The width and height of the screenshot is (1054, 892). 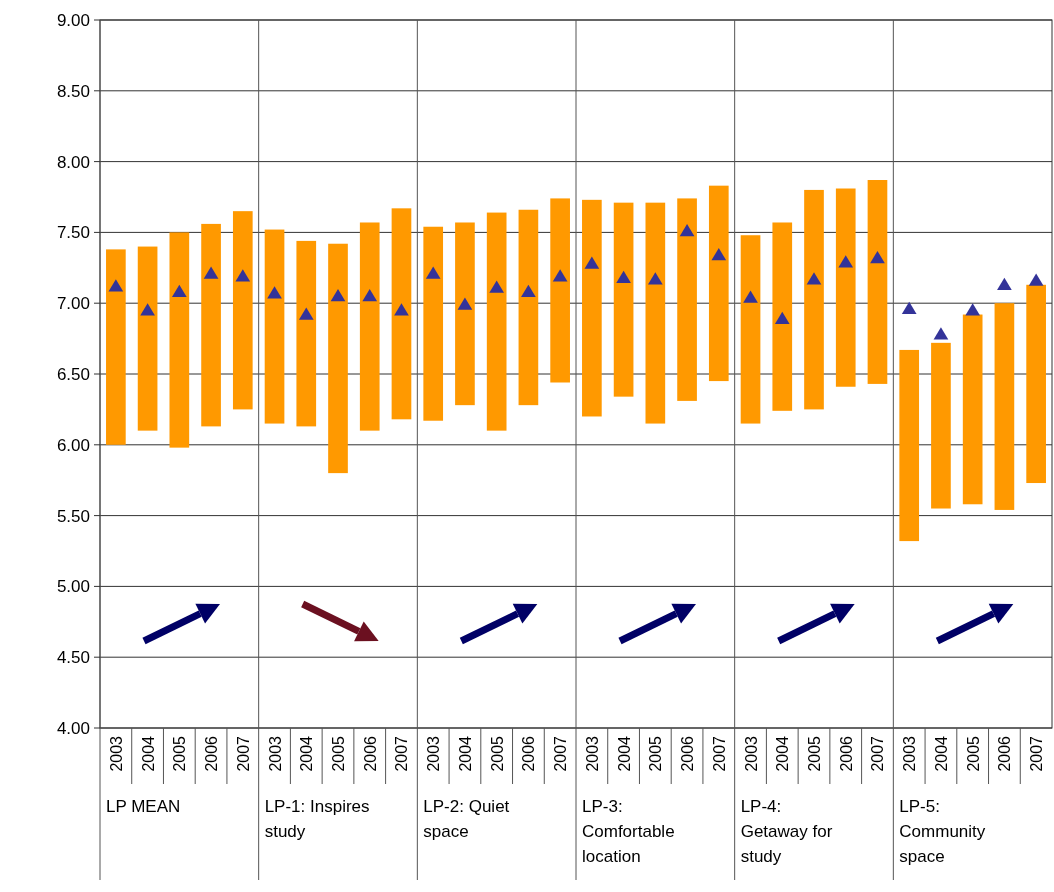 What do you see at coordinates (786, 831) in the screenshot?
I see `text: LP-4: Getaway for study` at bounding box center [786, 831].